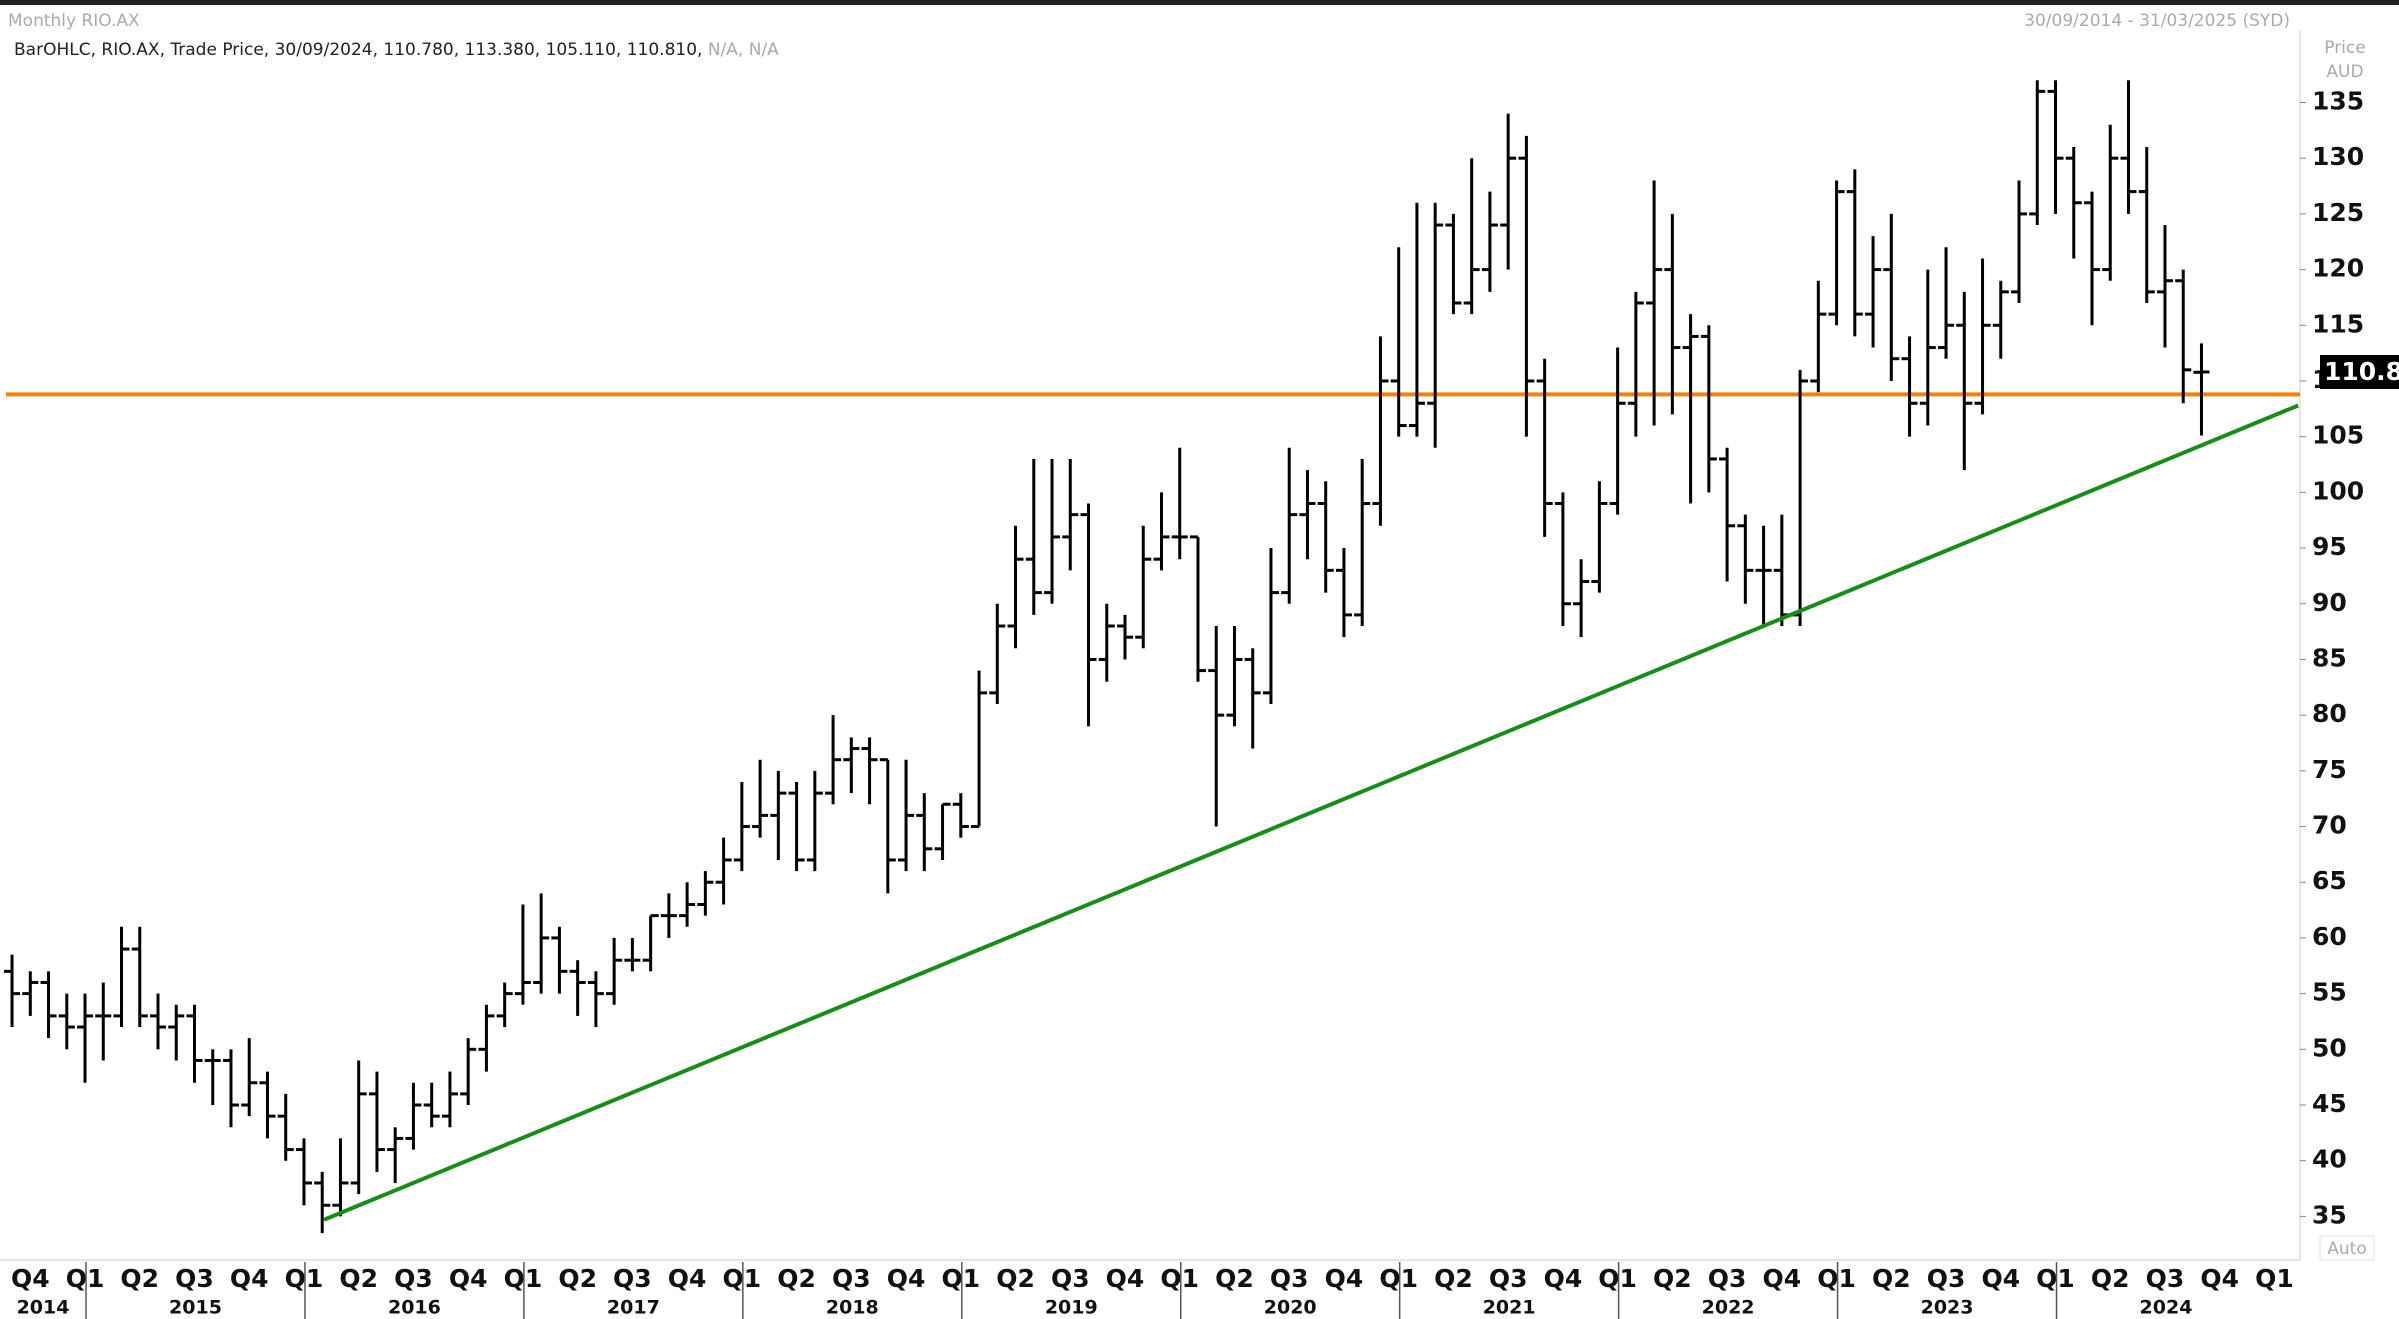 The width and height of the screenshot is (2399, 1319). I want to click on auto-label: Auto, so click(2346, 1249).